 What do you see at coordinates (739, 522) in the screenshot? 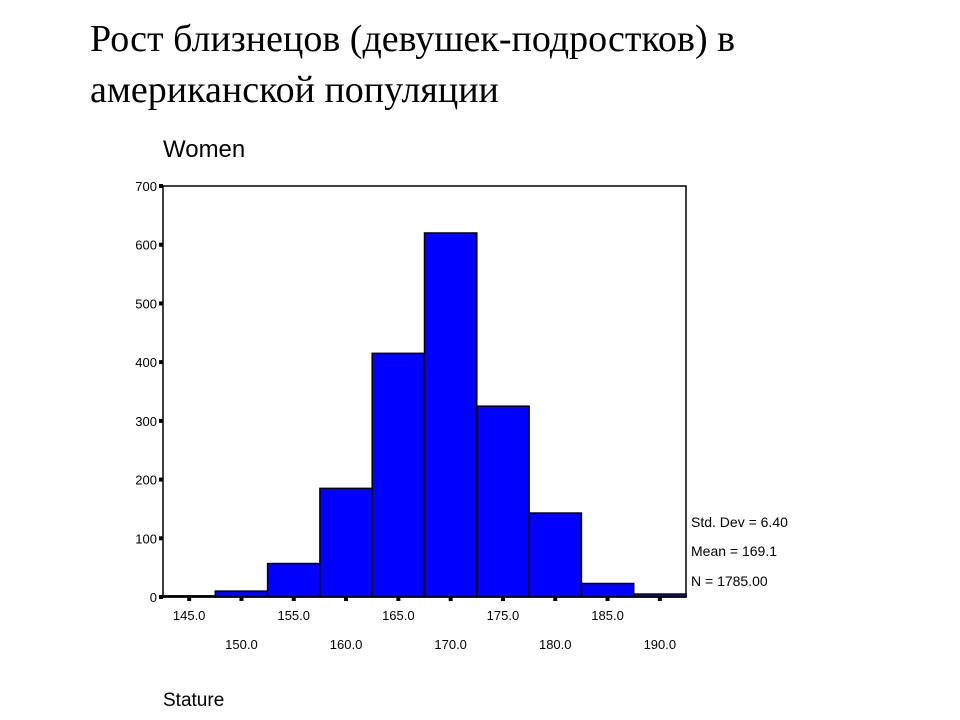
I see `stat-std-dev: Std. Dev = 6.40` at bounding box center [739, 522].